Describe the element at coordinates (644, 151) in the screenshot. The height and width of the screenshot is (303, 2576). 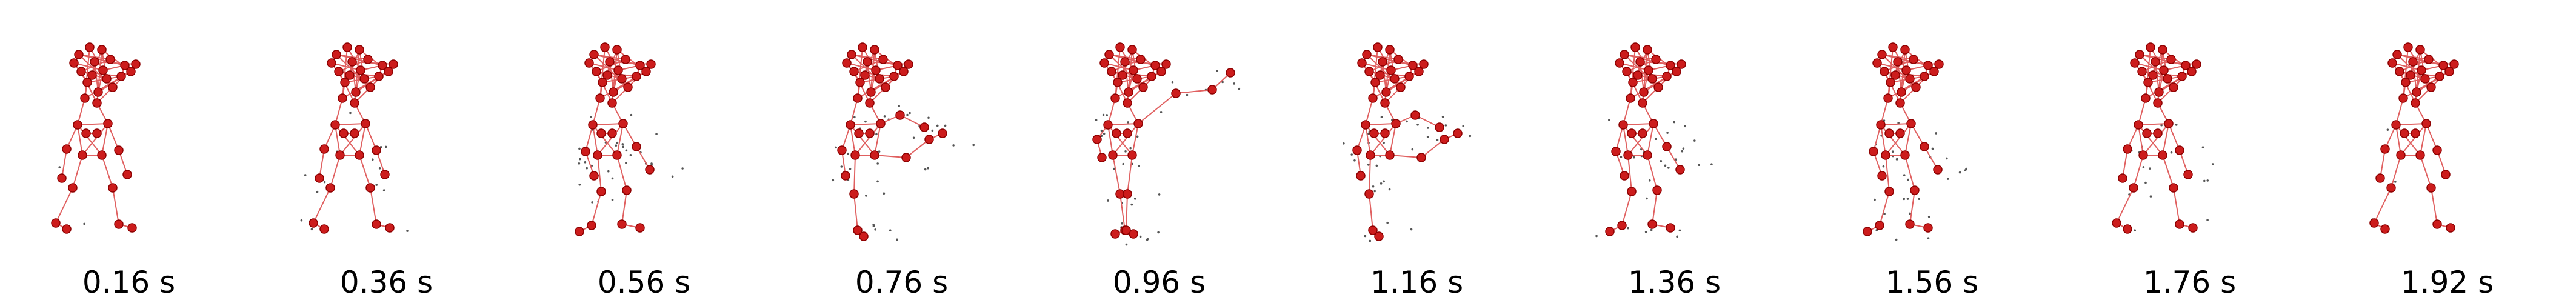
I see `frame-panel-3: 0.56 s` at that location.